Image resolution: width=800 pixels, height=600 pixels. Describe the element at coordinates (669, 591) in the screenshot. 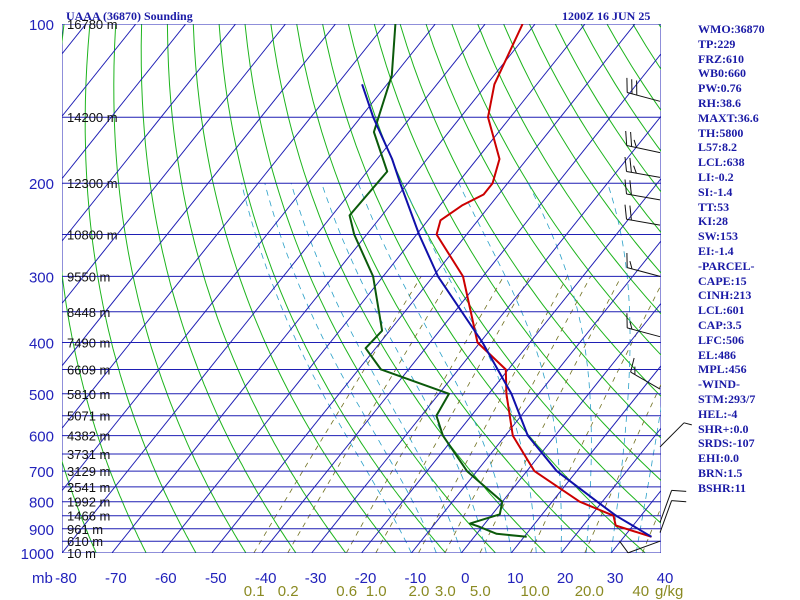

I see `mixing-ratio-unit: g/kg` at that location.